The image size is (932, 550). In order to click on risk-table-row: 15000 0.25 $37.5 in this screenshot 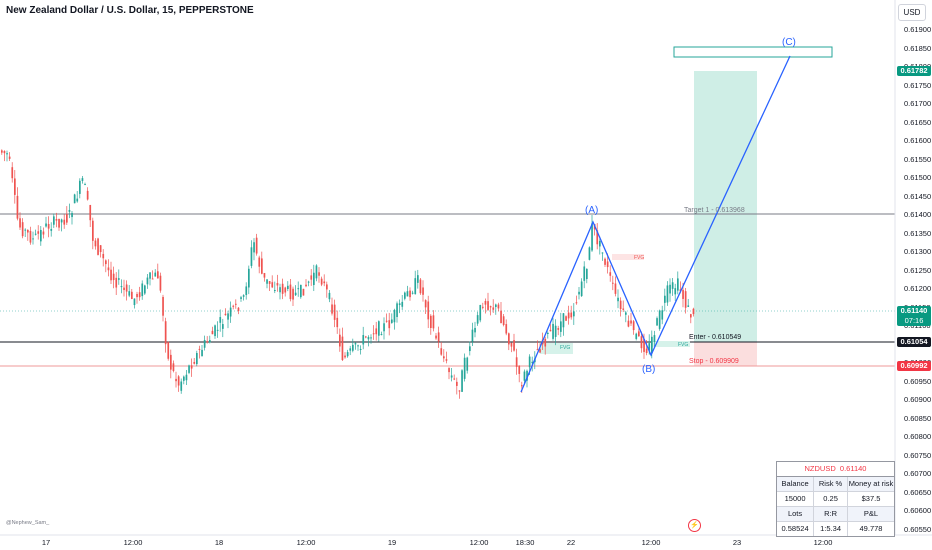, I will do `click(835, 499)`.